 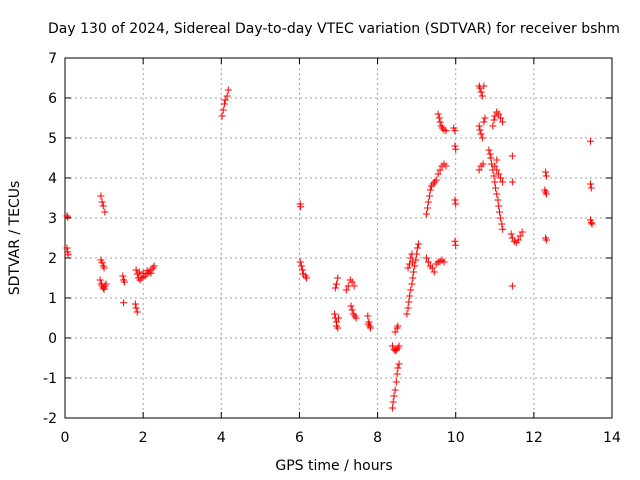 I want to click on x-tick-labels: 0 2 4 6 8 10 12 14, so click(x=341, y=438).